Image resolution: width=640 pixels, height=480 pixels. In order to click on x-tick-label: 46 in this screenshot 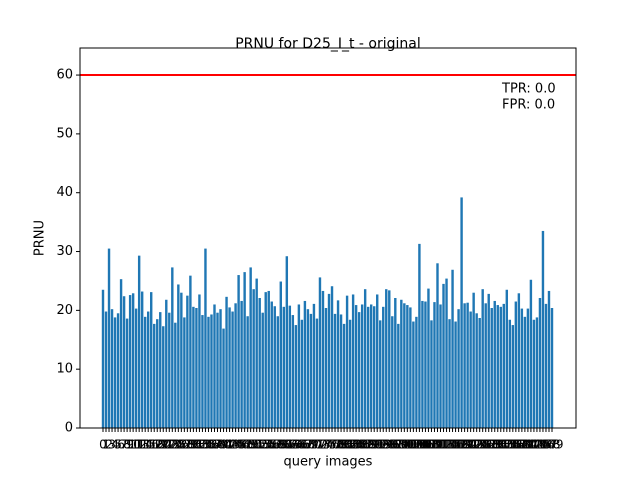, I will do `click(241, 445)`.